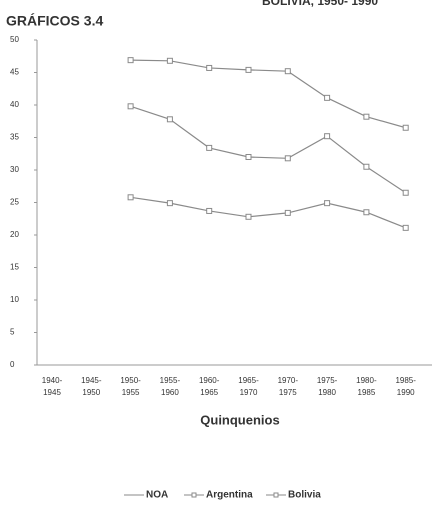  Describe the element at coordinates (405, 380) in the screenshot. I see `x-tick-label: 1985-` at that location.